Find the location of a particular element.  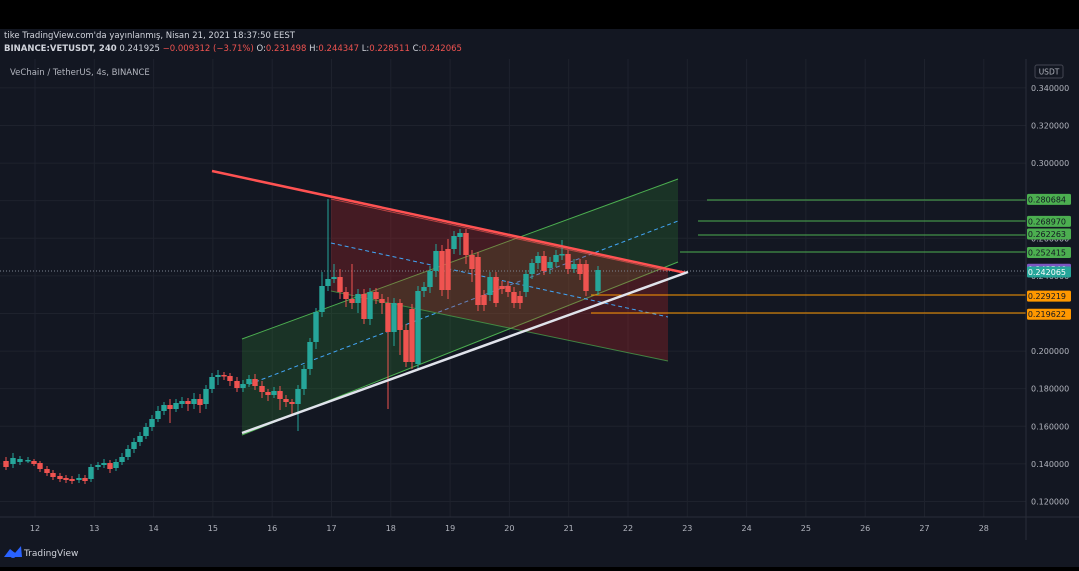

date-tick-label: 18 is located at coordinates (391, 528).